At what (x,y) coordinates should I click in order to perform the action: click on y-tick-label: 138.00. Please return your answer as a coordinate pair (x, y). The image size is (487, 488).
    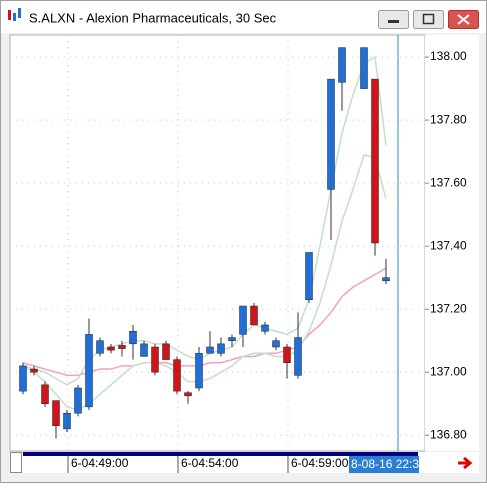
    Looking at the image, I should click on (448, 56).